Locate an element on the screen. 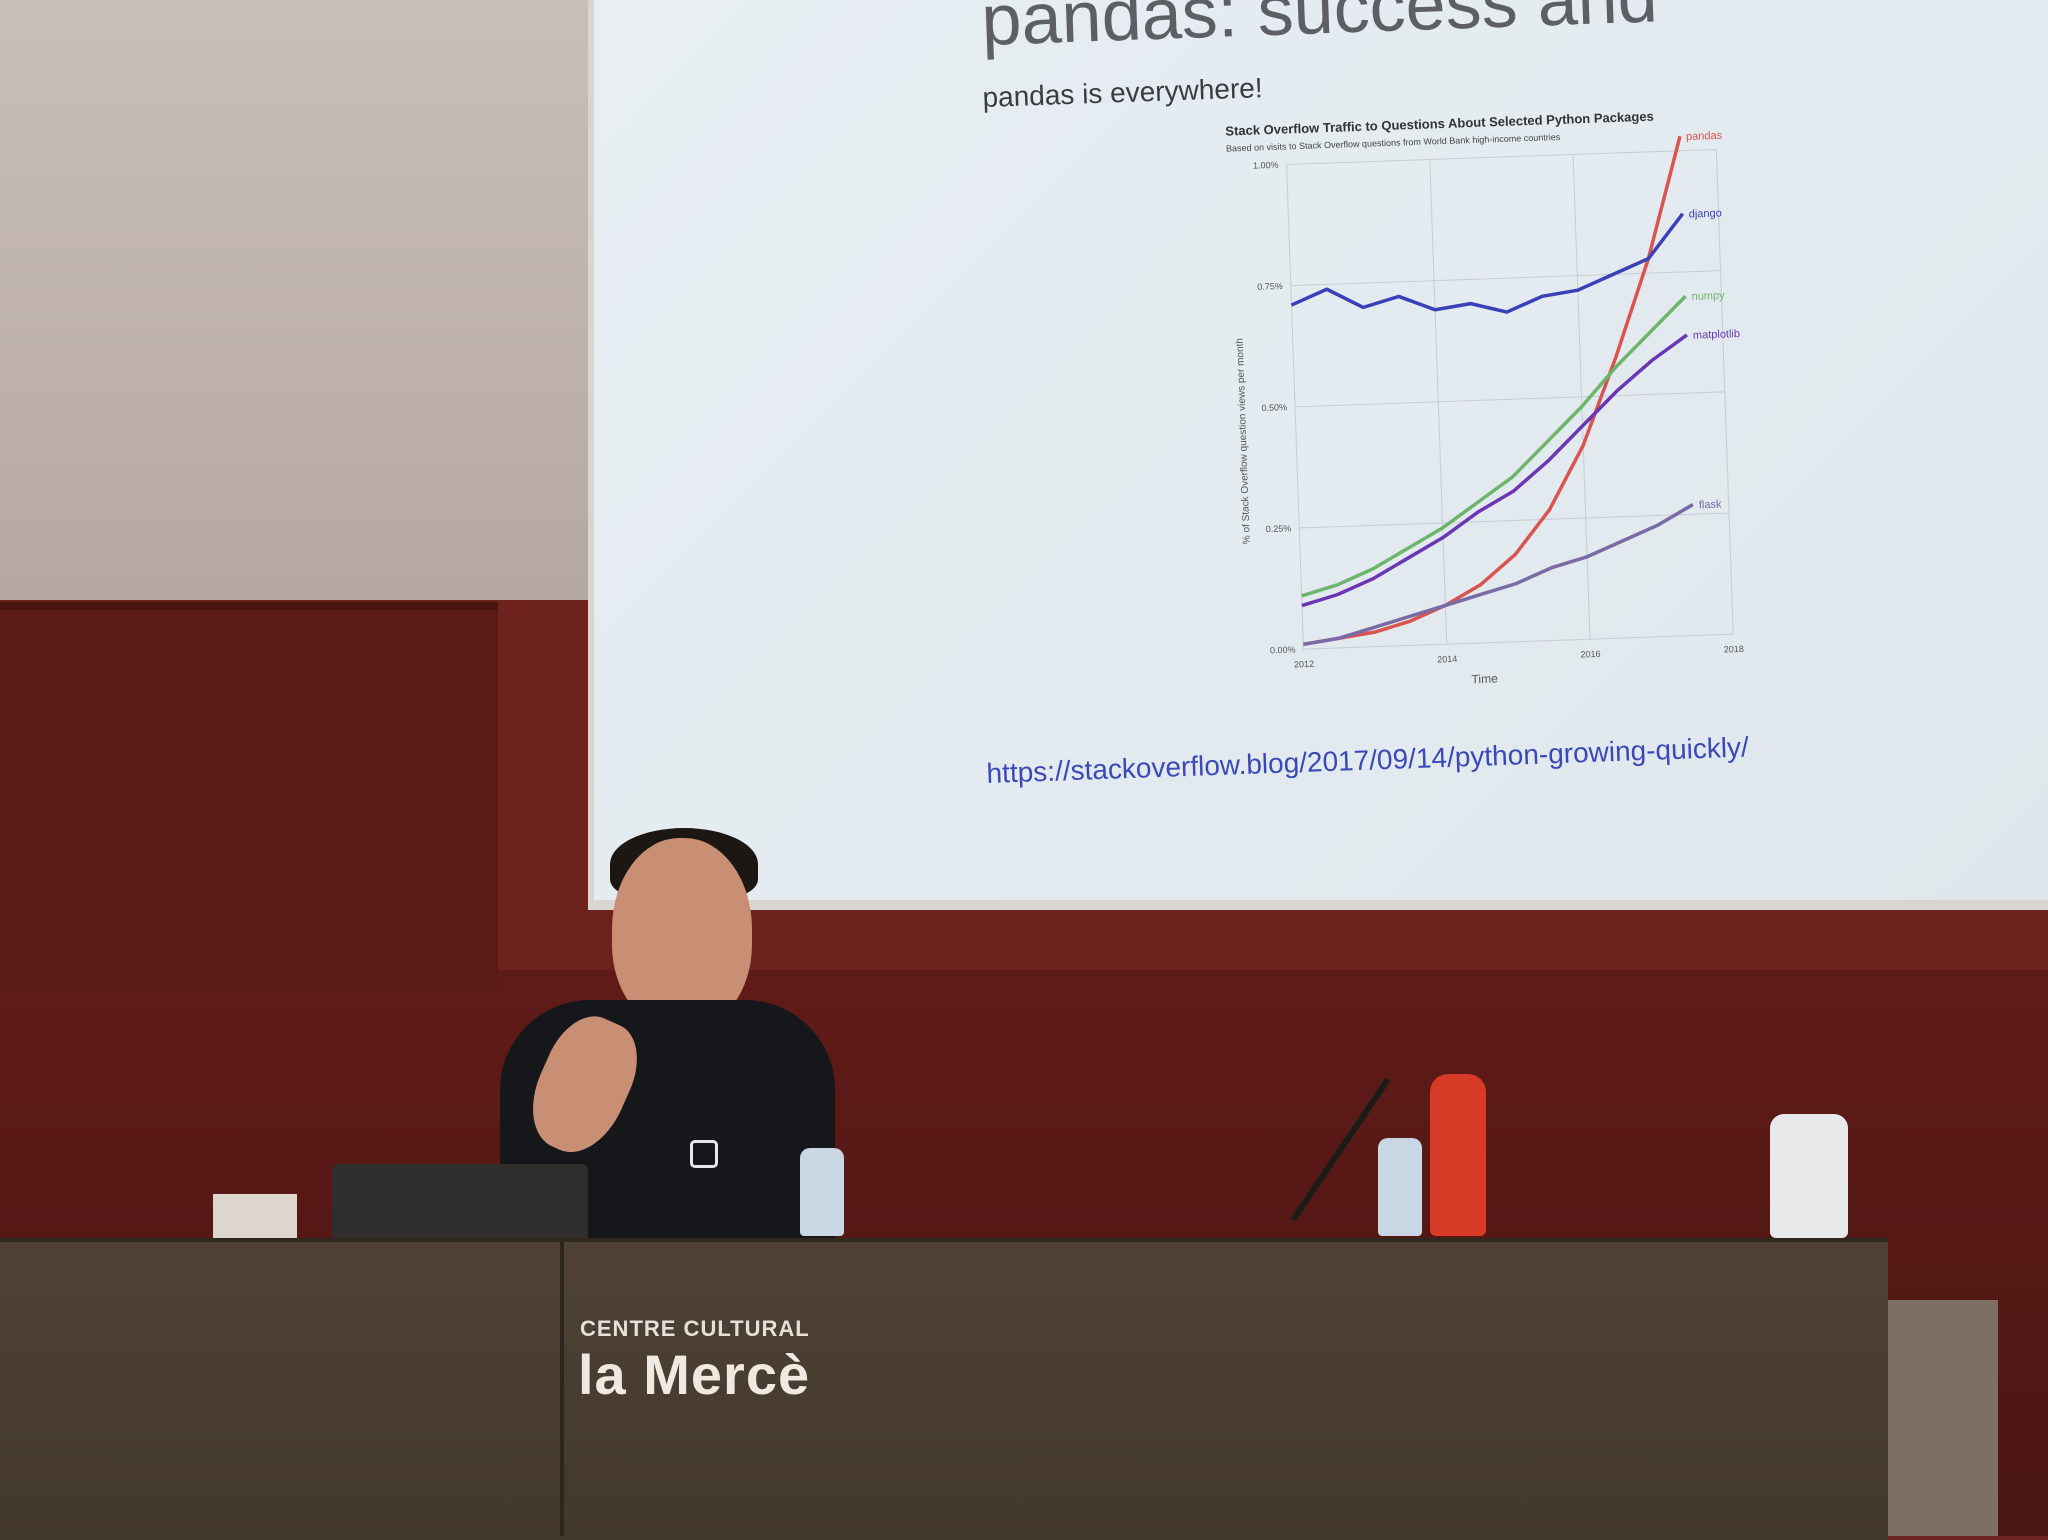 The height and width of the screenshot is (1540, 2048). chart-series: pandas django numpy matplotlib flask is located at coordinates (1515, 388).